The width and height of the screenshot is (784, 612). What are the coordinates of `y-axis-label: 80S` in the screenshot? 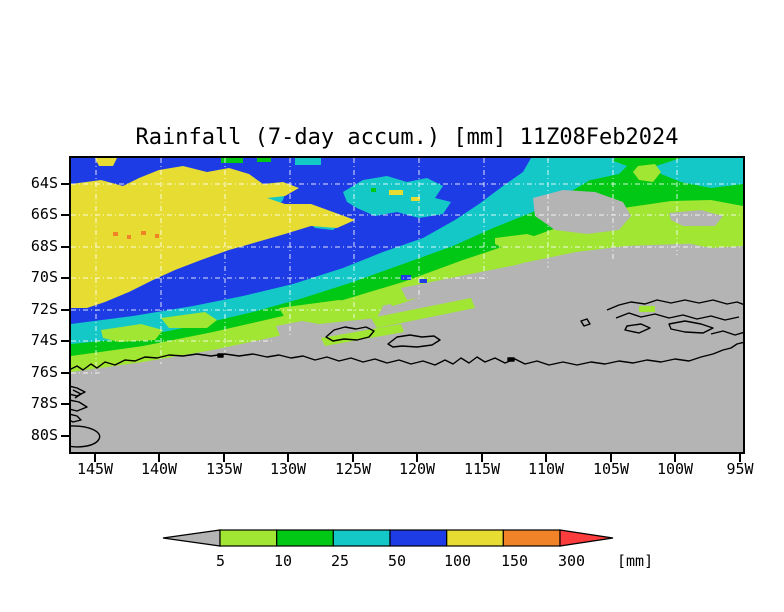 It's located at (44, 435).